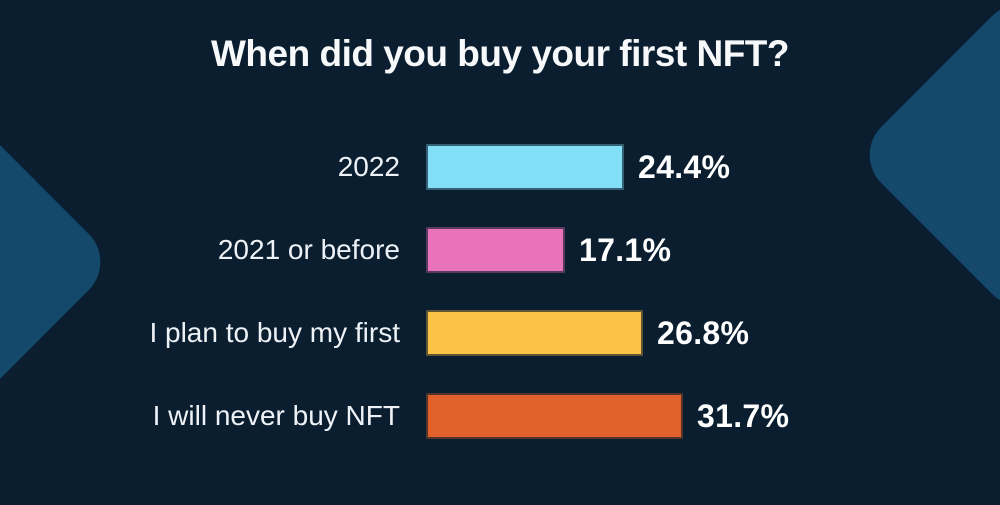 This screenshot has height=505, width=1000. What do you see at coordinates (625, 249) in the screenshot?
I see `value-label: 17.1%` at bounding box center [625, 249].